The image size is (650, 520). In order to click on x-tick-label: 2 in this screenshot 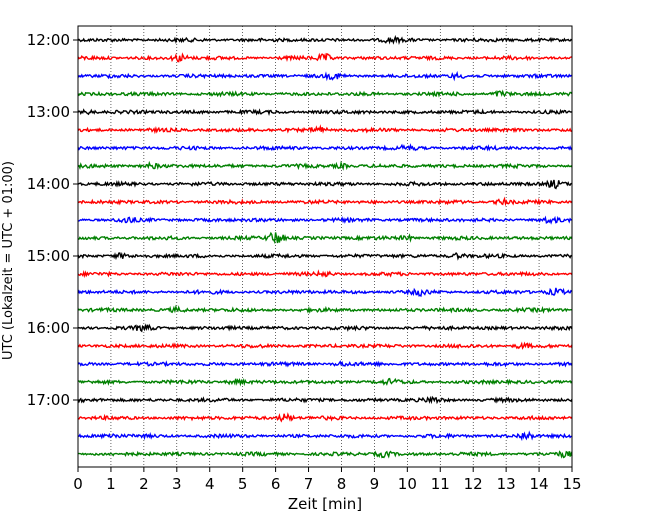, I will do `click(144, 484)`.